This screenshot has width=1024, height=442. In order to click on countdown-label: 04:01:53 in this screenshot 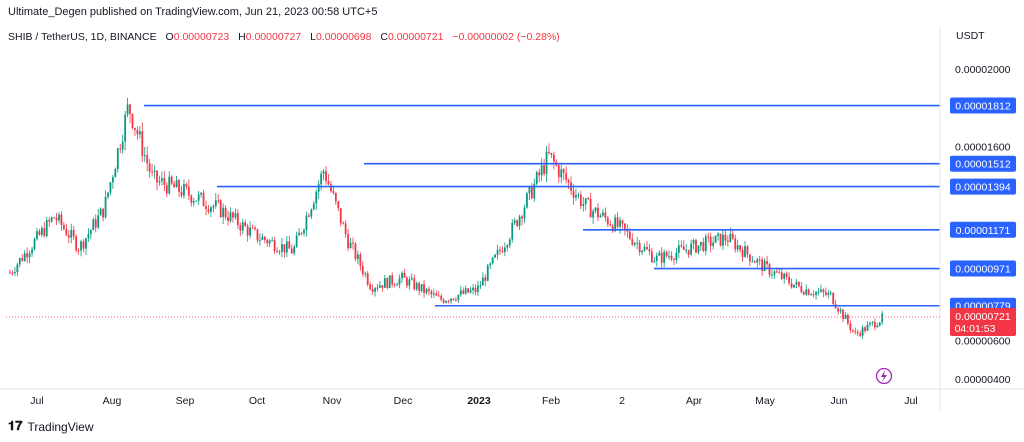, I will do `click(975, 329)`.